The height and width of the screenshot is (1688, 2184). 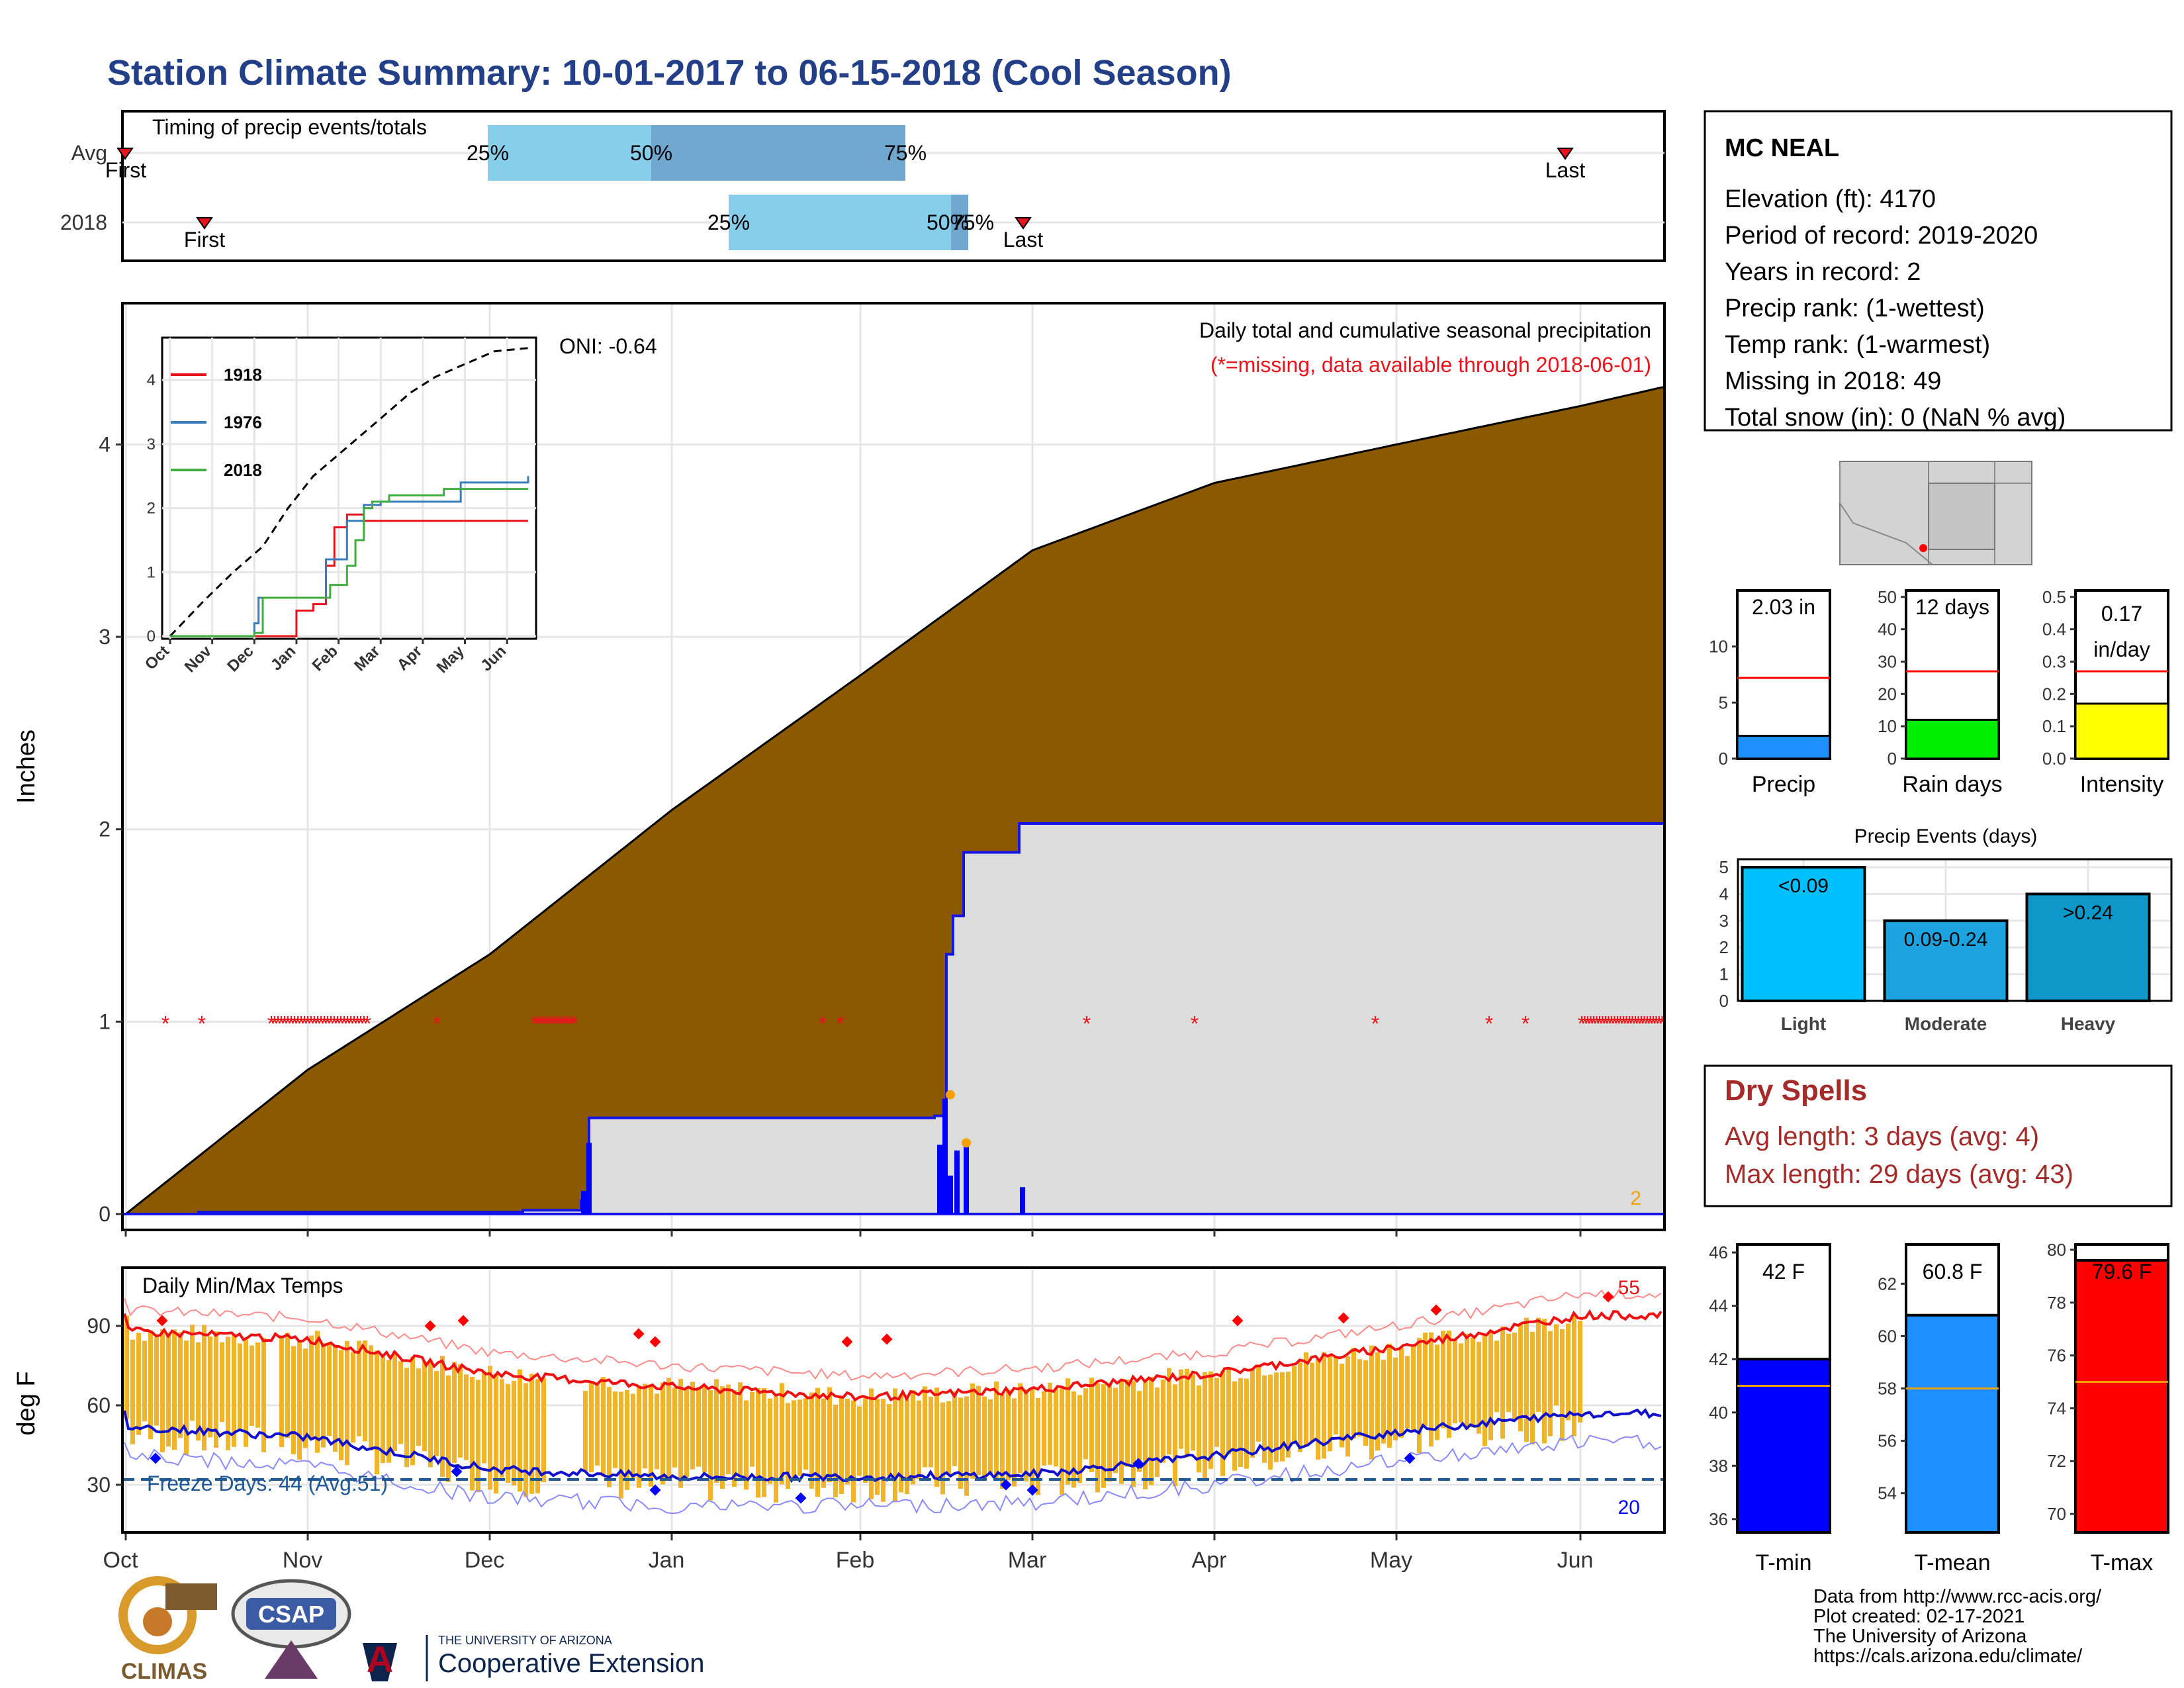 What do you see at coordinates (1620, 1023) in the screenshot?
I see `missing-star-69: *` at bounding box center [1620, 1023].